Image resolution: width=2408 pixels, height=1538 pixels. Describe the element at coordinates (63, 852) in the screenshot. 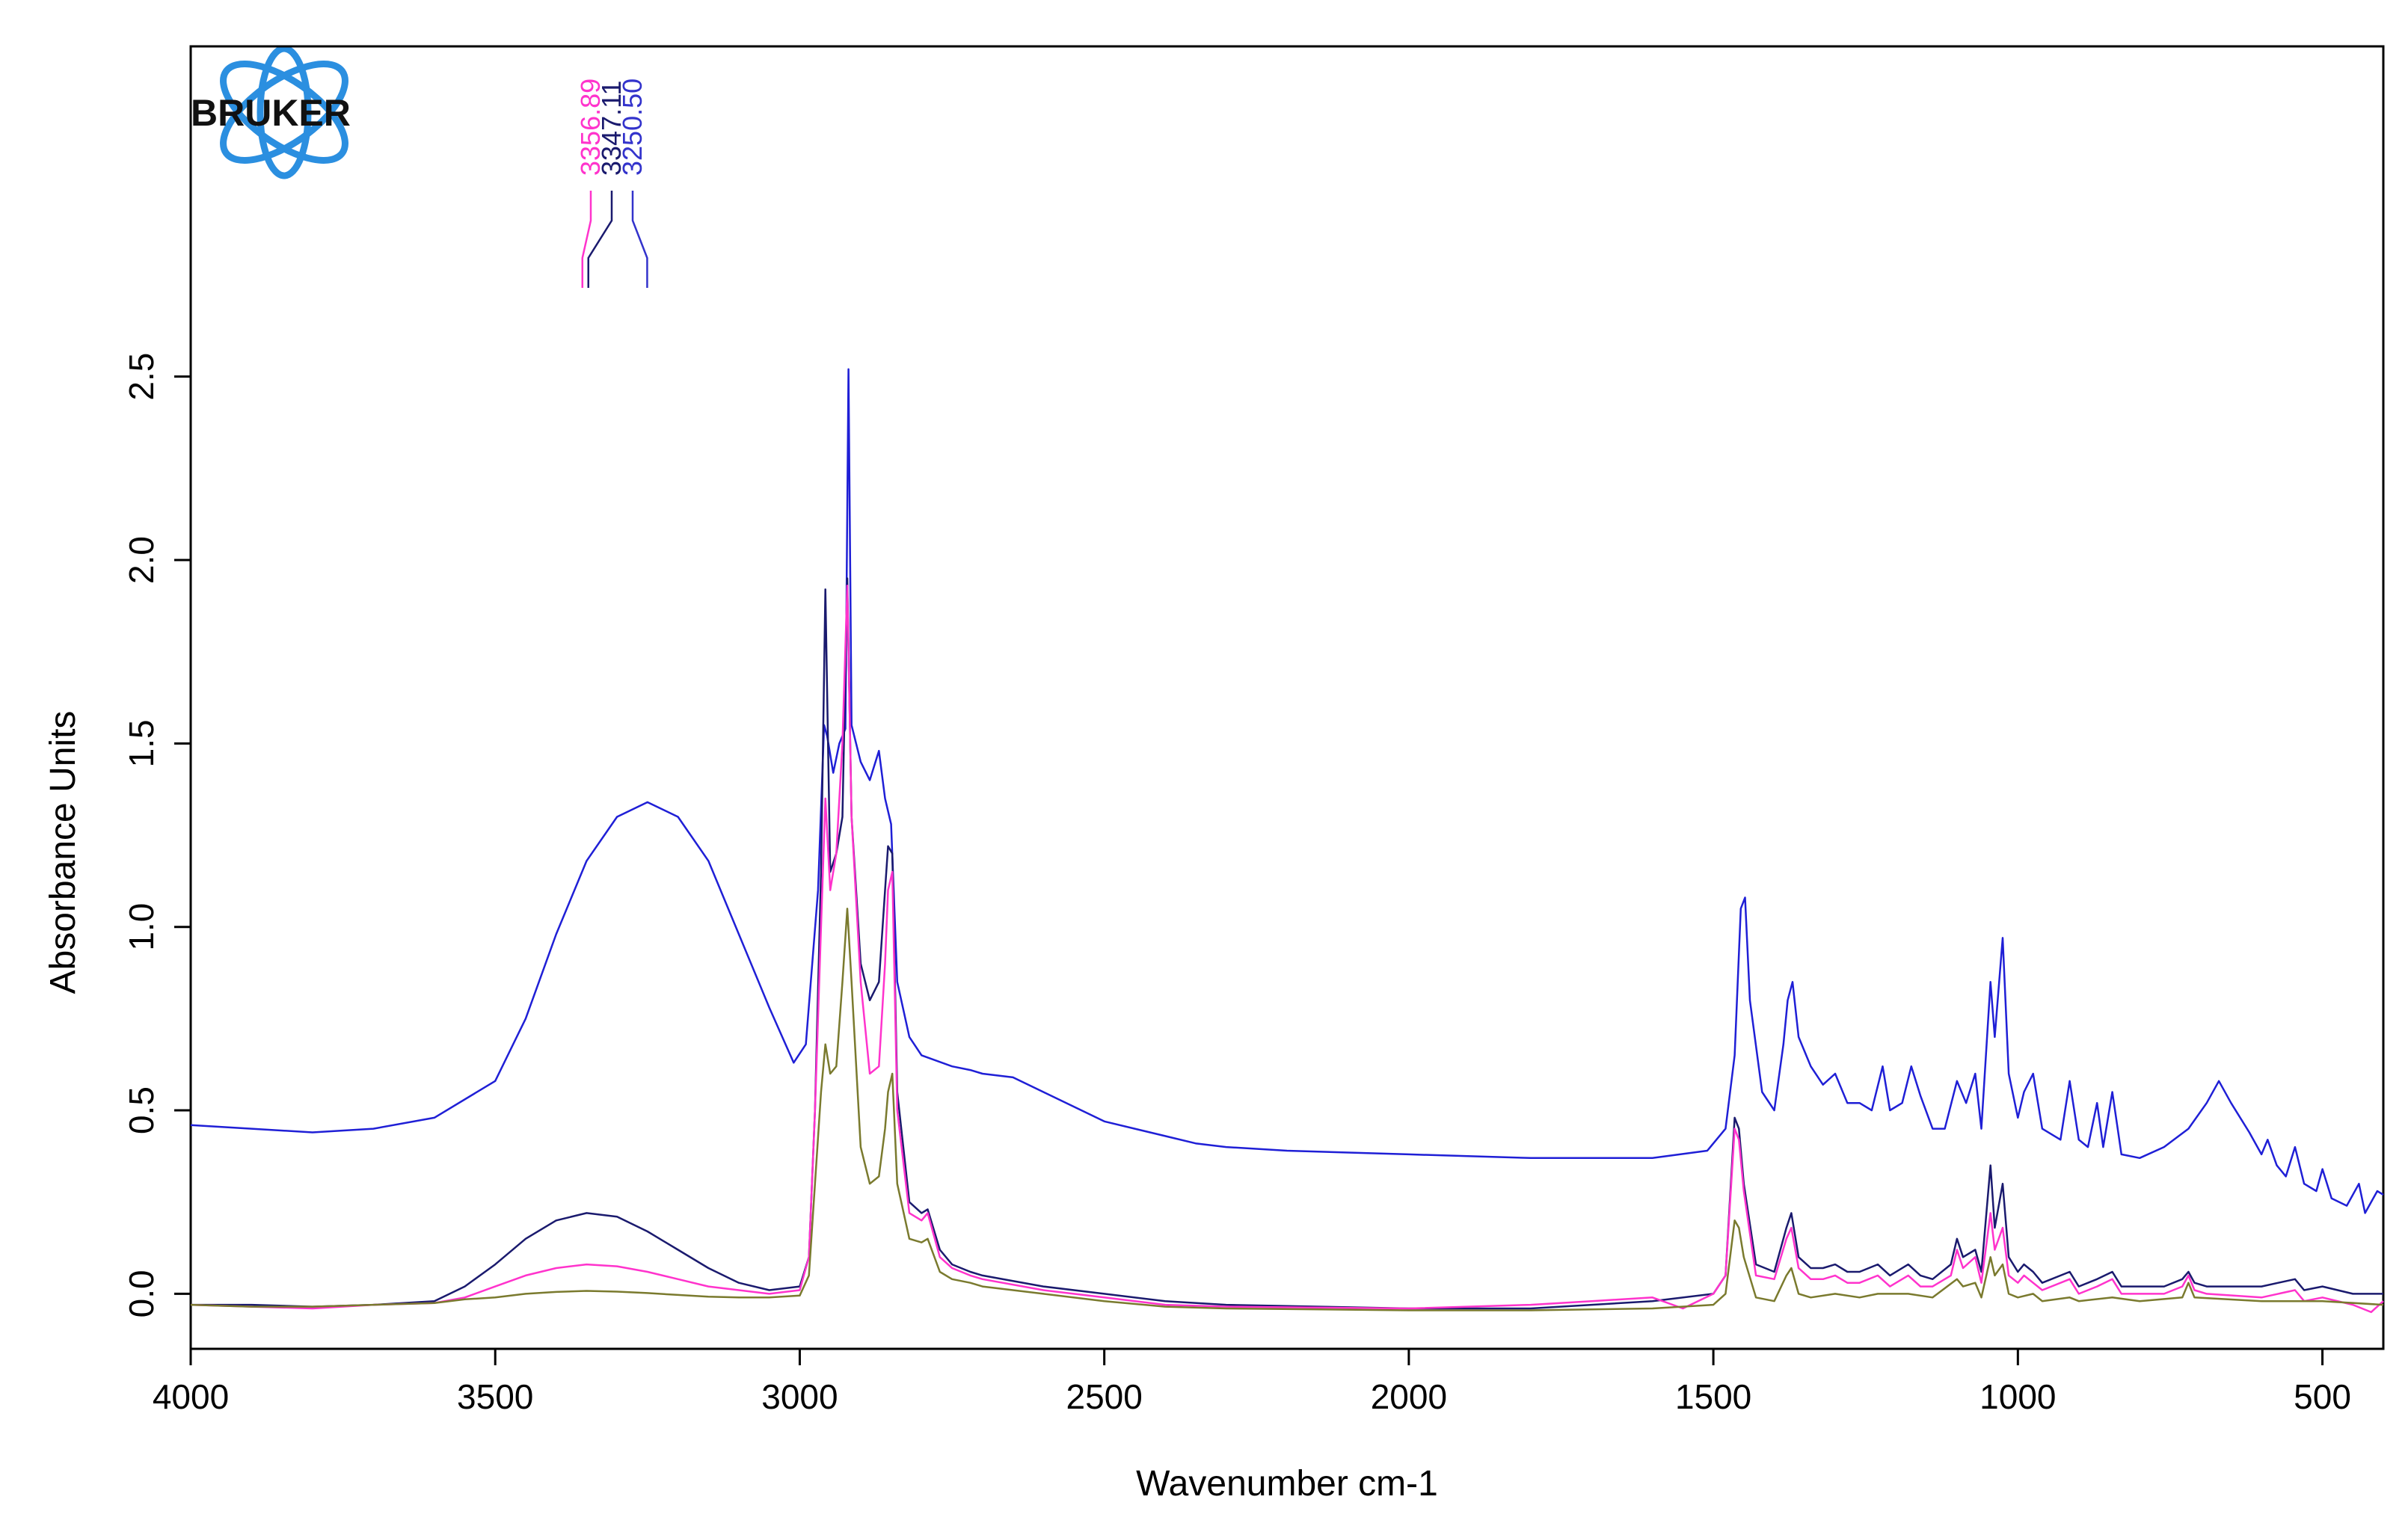

I see `y-axis-title: Absorbance Units` at that location.